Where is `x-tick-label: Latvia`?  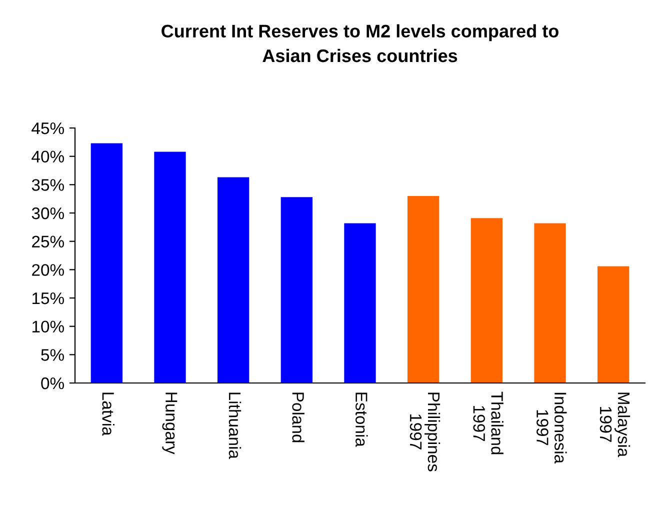
x-tick-label: Latvia is located at coordinates (108, 414).